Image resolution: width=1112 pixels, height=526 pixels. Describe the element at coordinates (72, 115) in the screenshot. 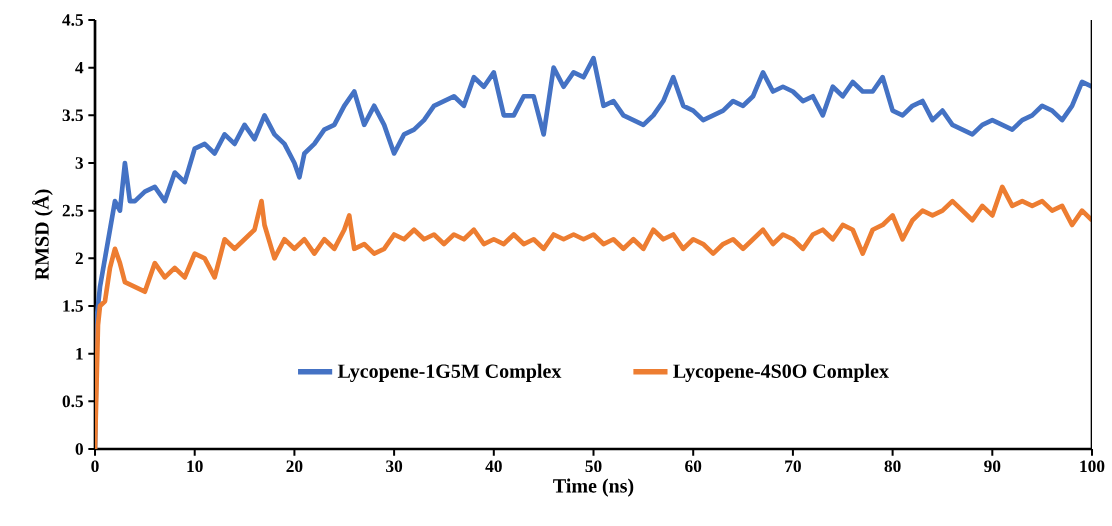

I see `y-tick-label: 3.5` at that location.